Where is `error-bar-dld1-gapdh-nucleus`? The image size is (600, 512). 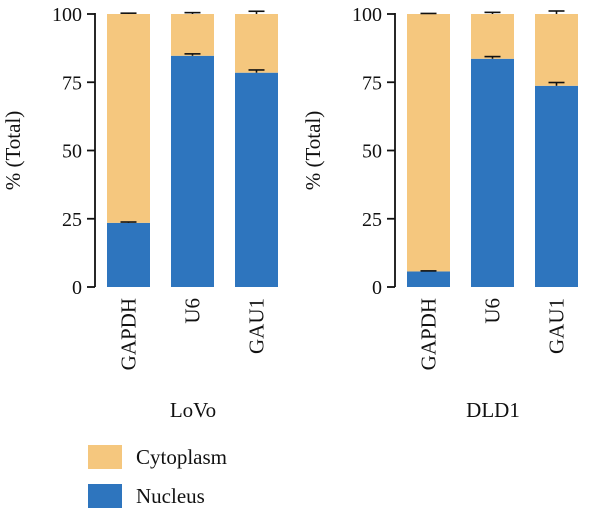
error-bar-dld1-gapdh-nucleus is located at coordinates (428, 271).